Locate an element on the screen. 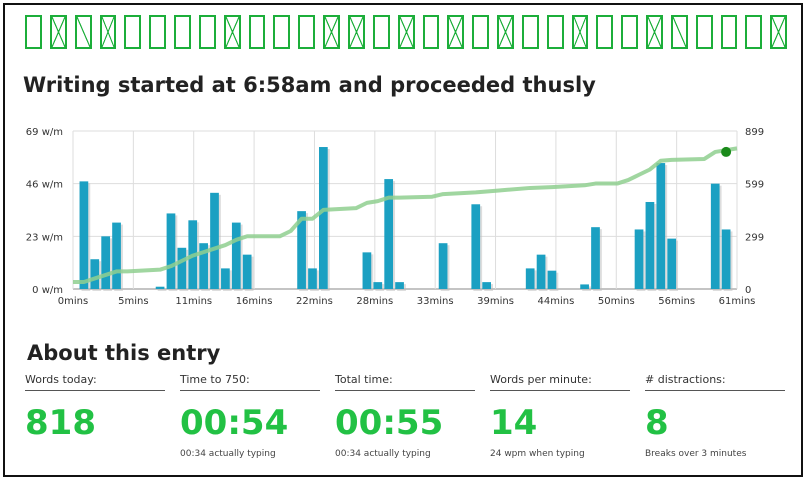  y-left-tick-label: 46 w/m is located at coordinates (44, 185).